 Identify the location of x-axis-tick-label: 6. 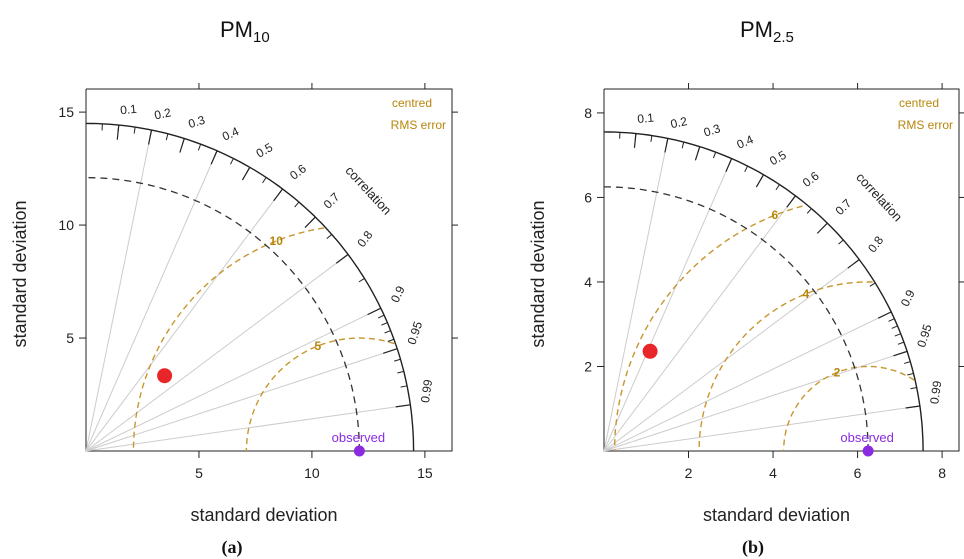
(858, 473).